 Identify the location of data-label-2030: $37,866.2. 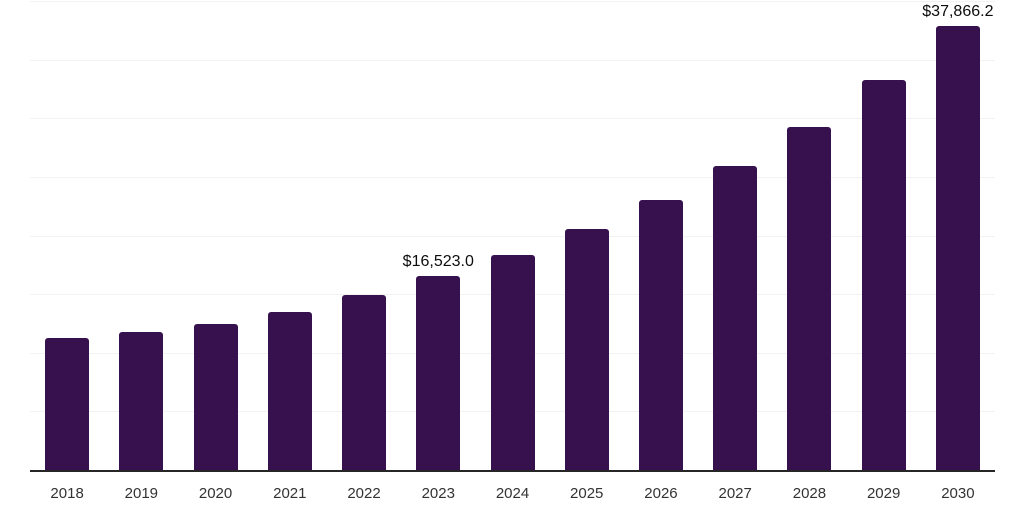
(958, 12).